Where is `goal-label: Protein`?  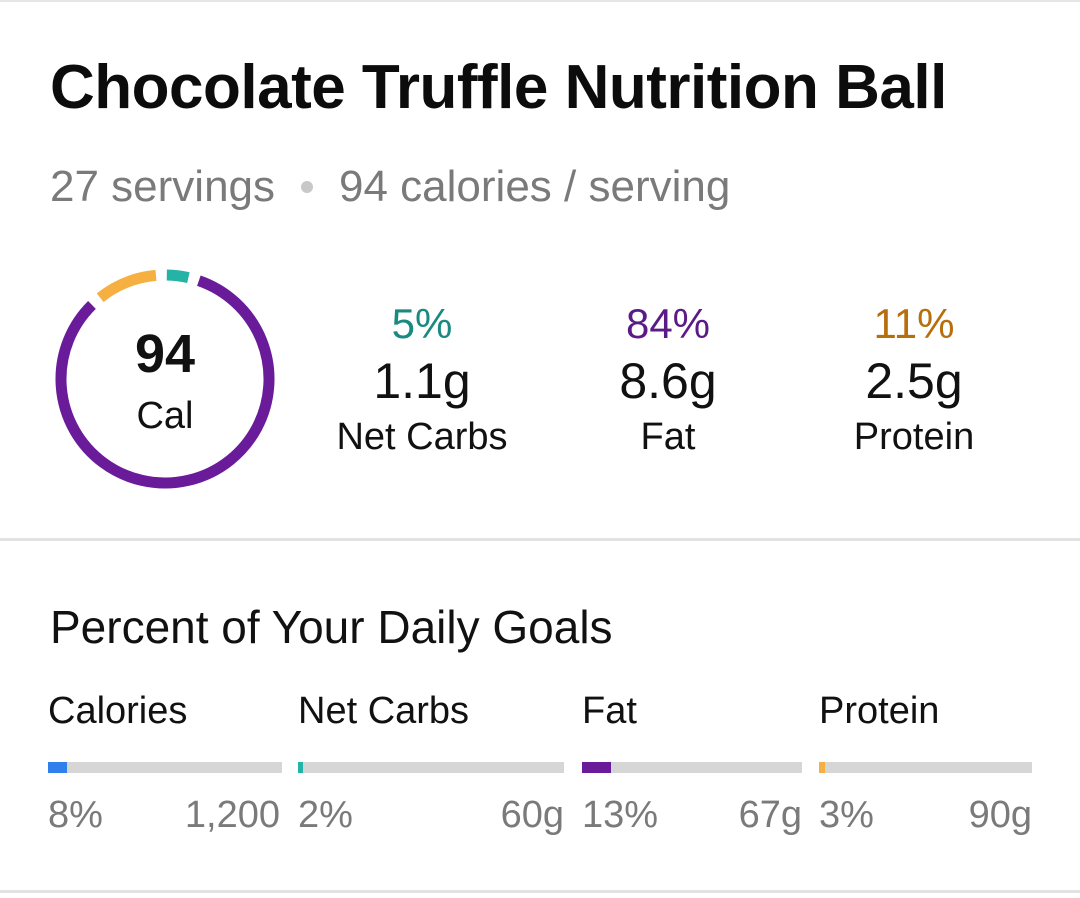
goal-label: Protein is located at coordinates (879, 711).